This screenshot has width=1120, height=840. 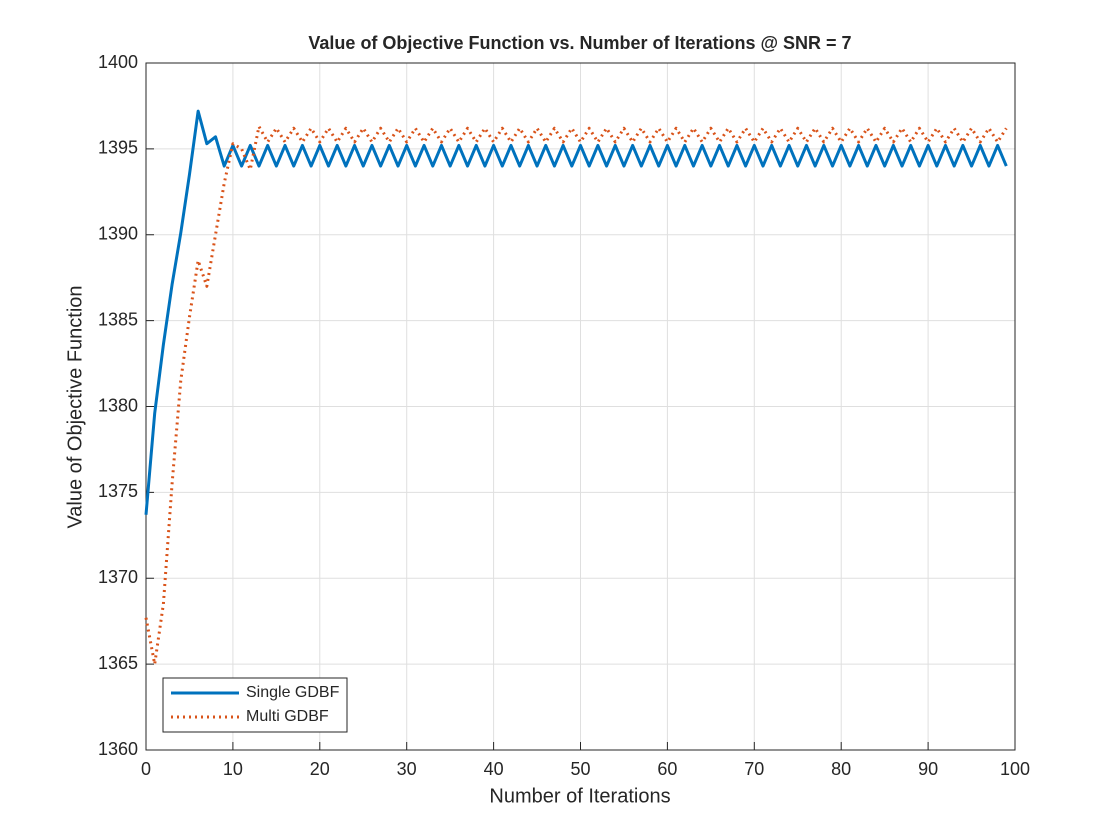 I want to click on y-tick-label: 1390, so click(x=118, y=234).